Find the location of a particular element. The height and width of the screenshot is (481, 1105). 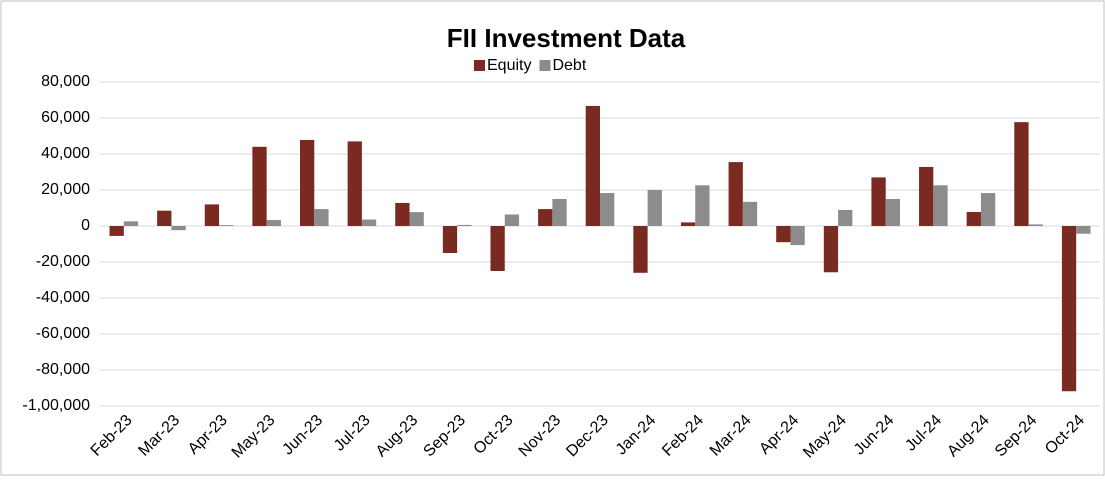

y-tick-label: -20,000 is located at coordinates (63, 261).